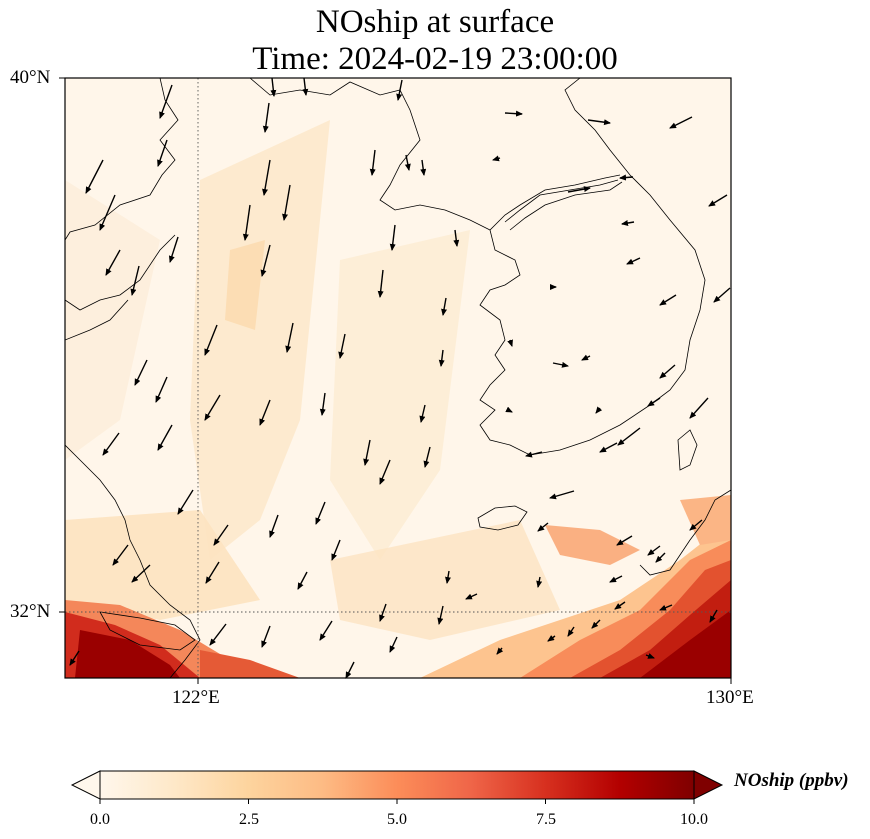 Image resolution: width=870 pixels, height=839 pixels. What do you see at coordinates (249, 819) in the screenshot?
I see `colorbar-tick-1: 2.5` at bounding box center [249, 819].